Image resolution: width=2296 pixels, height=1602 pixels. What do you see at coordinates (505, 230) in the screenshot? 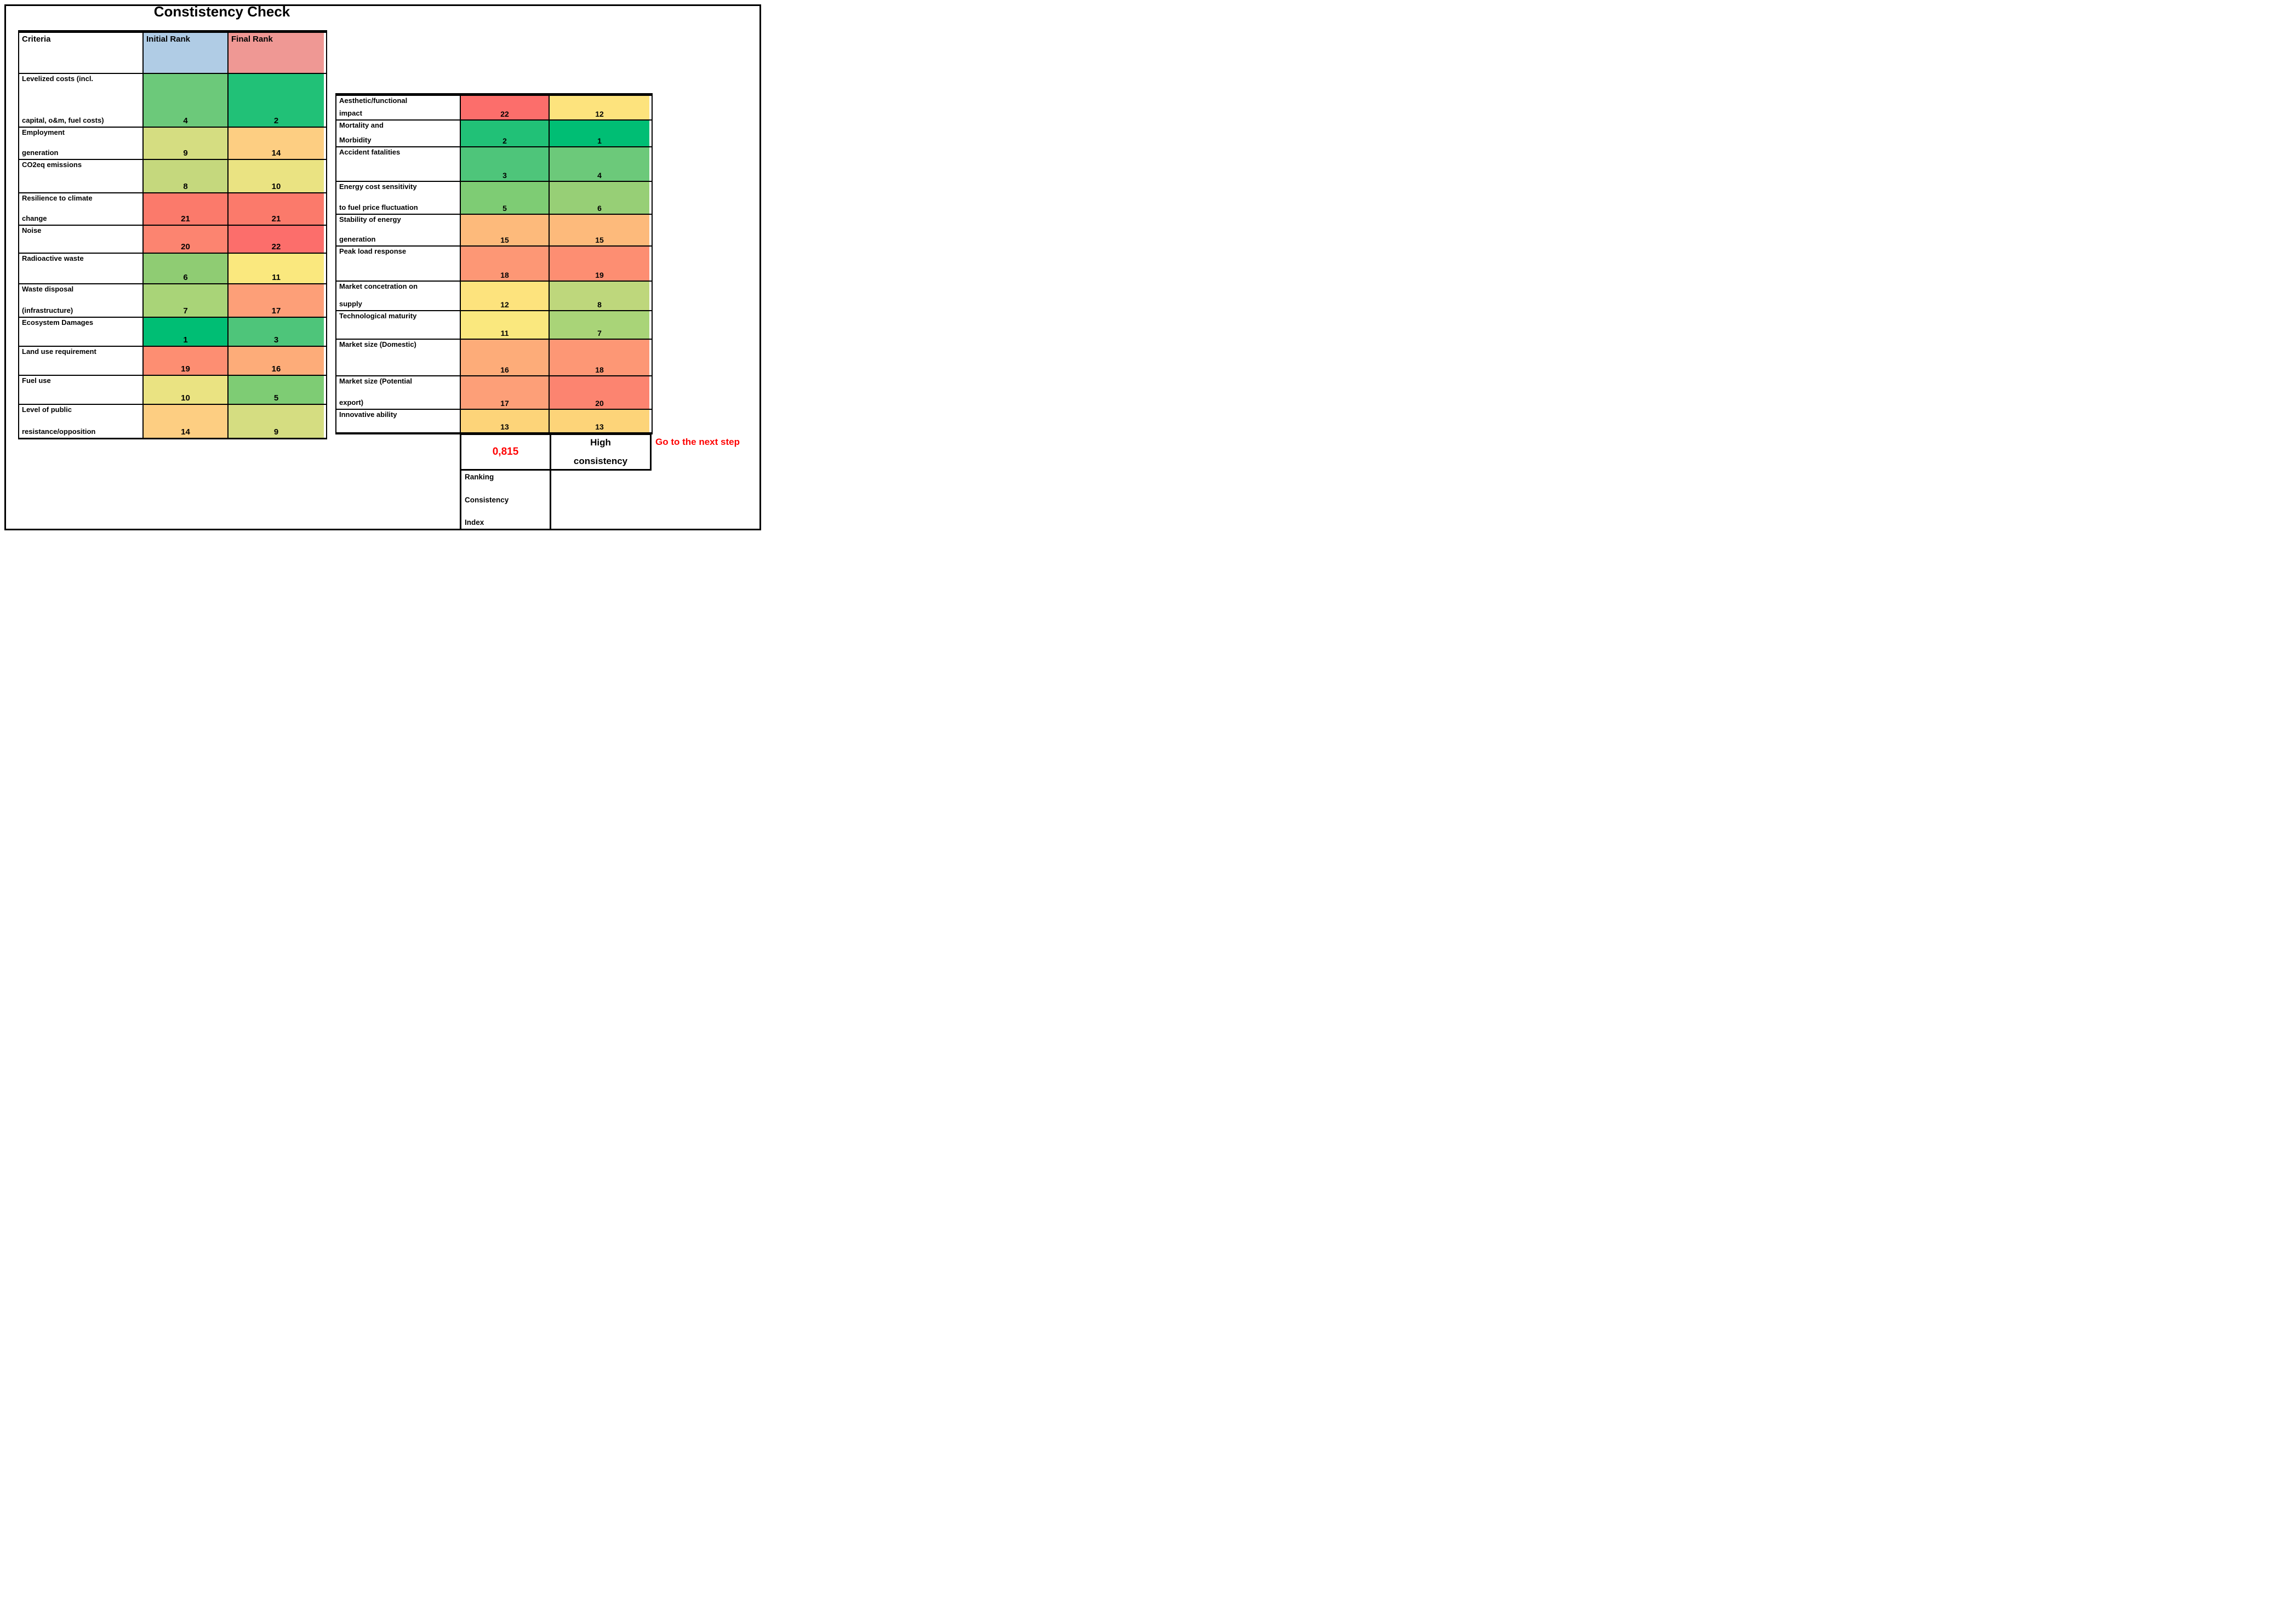
I see `initial-rank-cell: 15` at bounding box center [505, 230].